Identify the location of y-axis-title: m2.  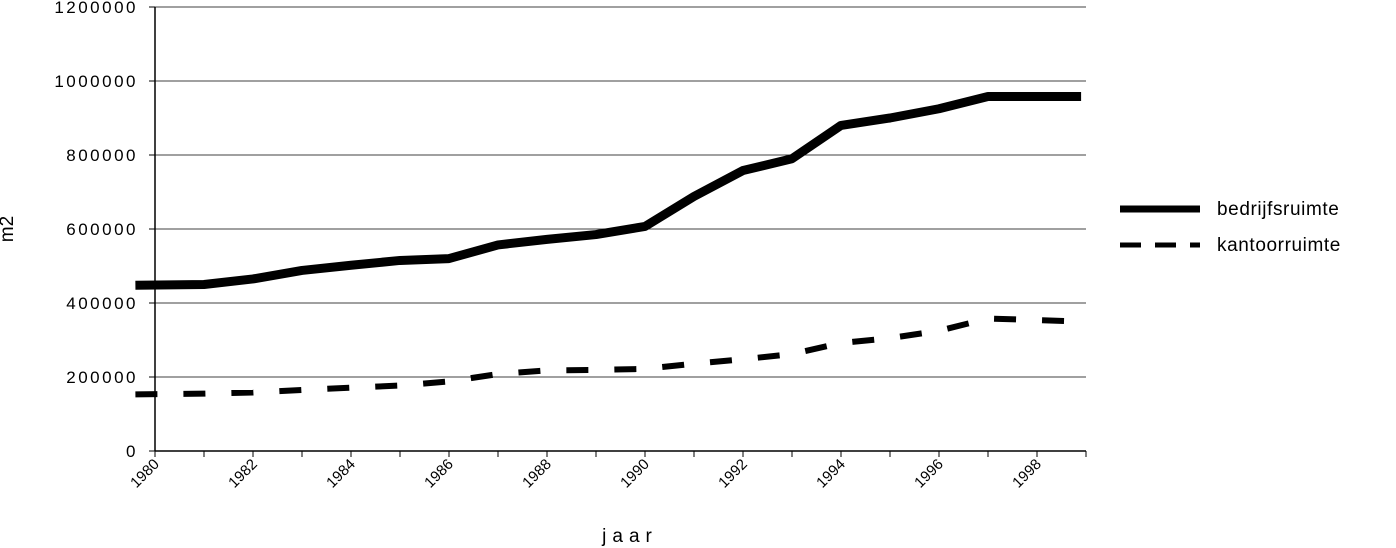
(9, 229).